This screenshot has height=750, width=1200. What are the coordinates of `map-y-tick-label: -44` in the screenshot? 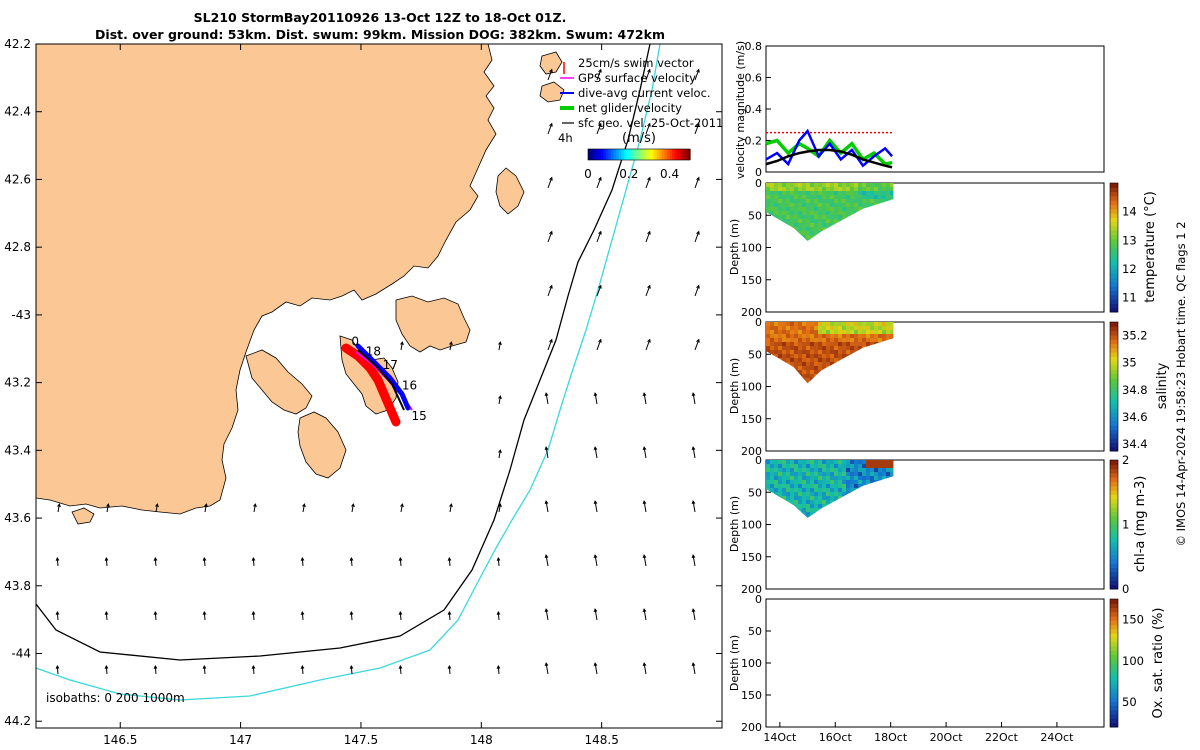 It's located at (21, 654).